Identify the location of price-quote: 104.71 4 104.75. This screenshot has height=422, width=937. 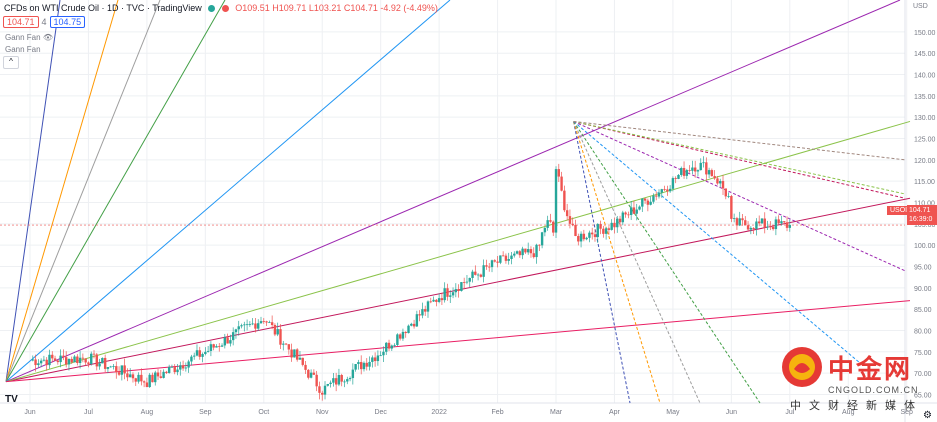
(44, 22).